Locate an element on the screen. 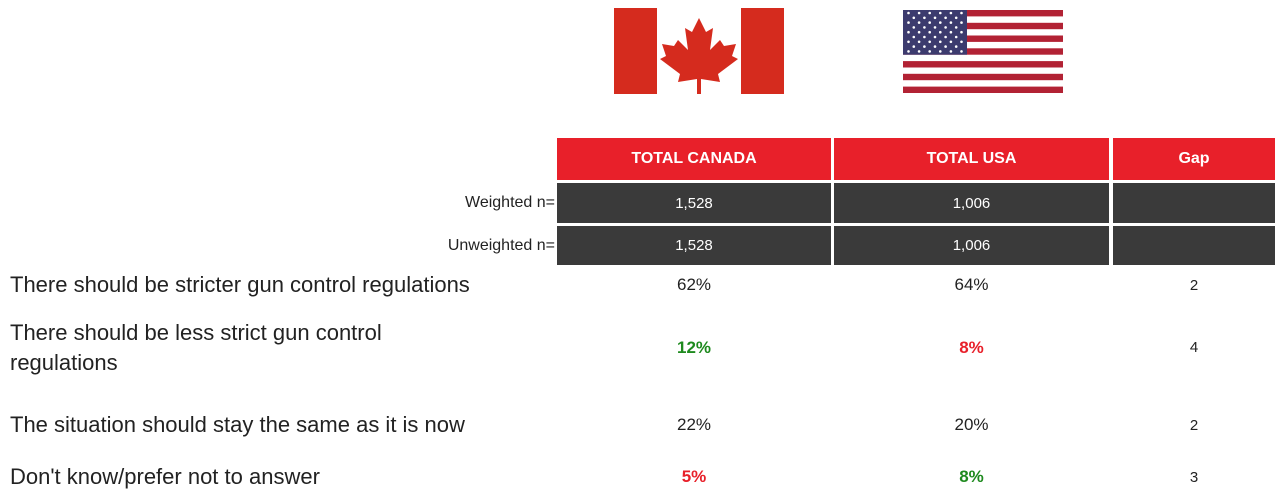 The image size is (1275, 494). cell-value: 62% is located at coordinates (694, 284).